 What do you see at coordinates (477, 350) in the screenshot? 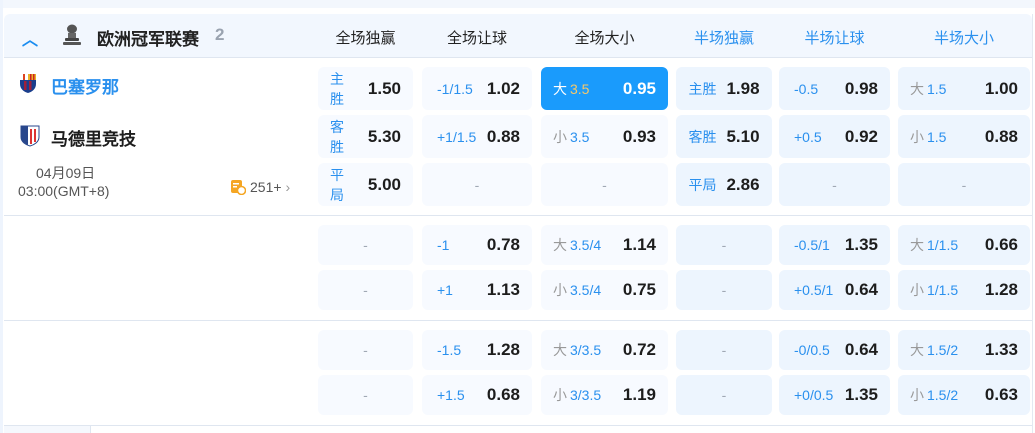
I see `odds-cell-ft-handicap: -1.5 1.28` at bounding box center [477, 350].